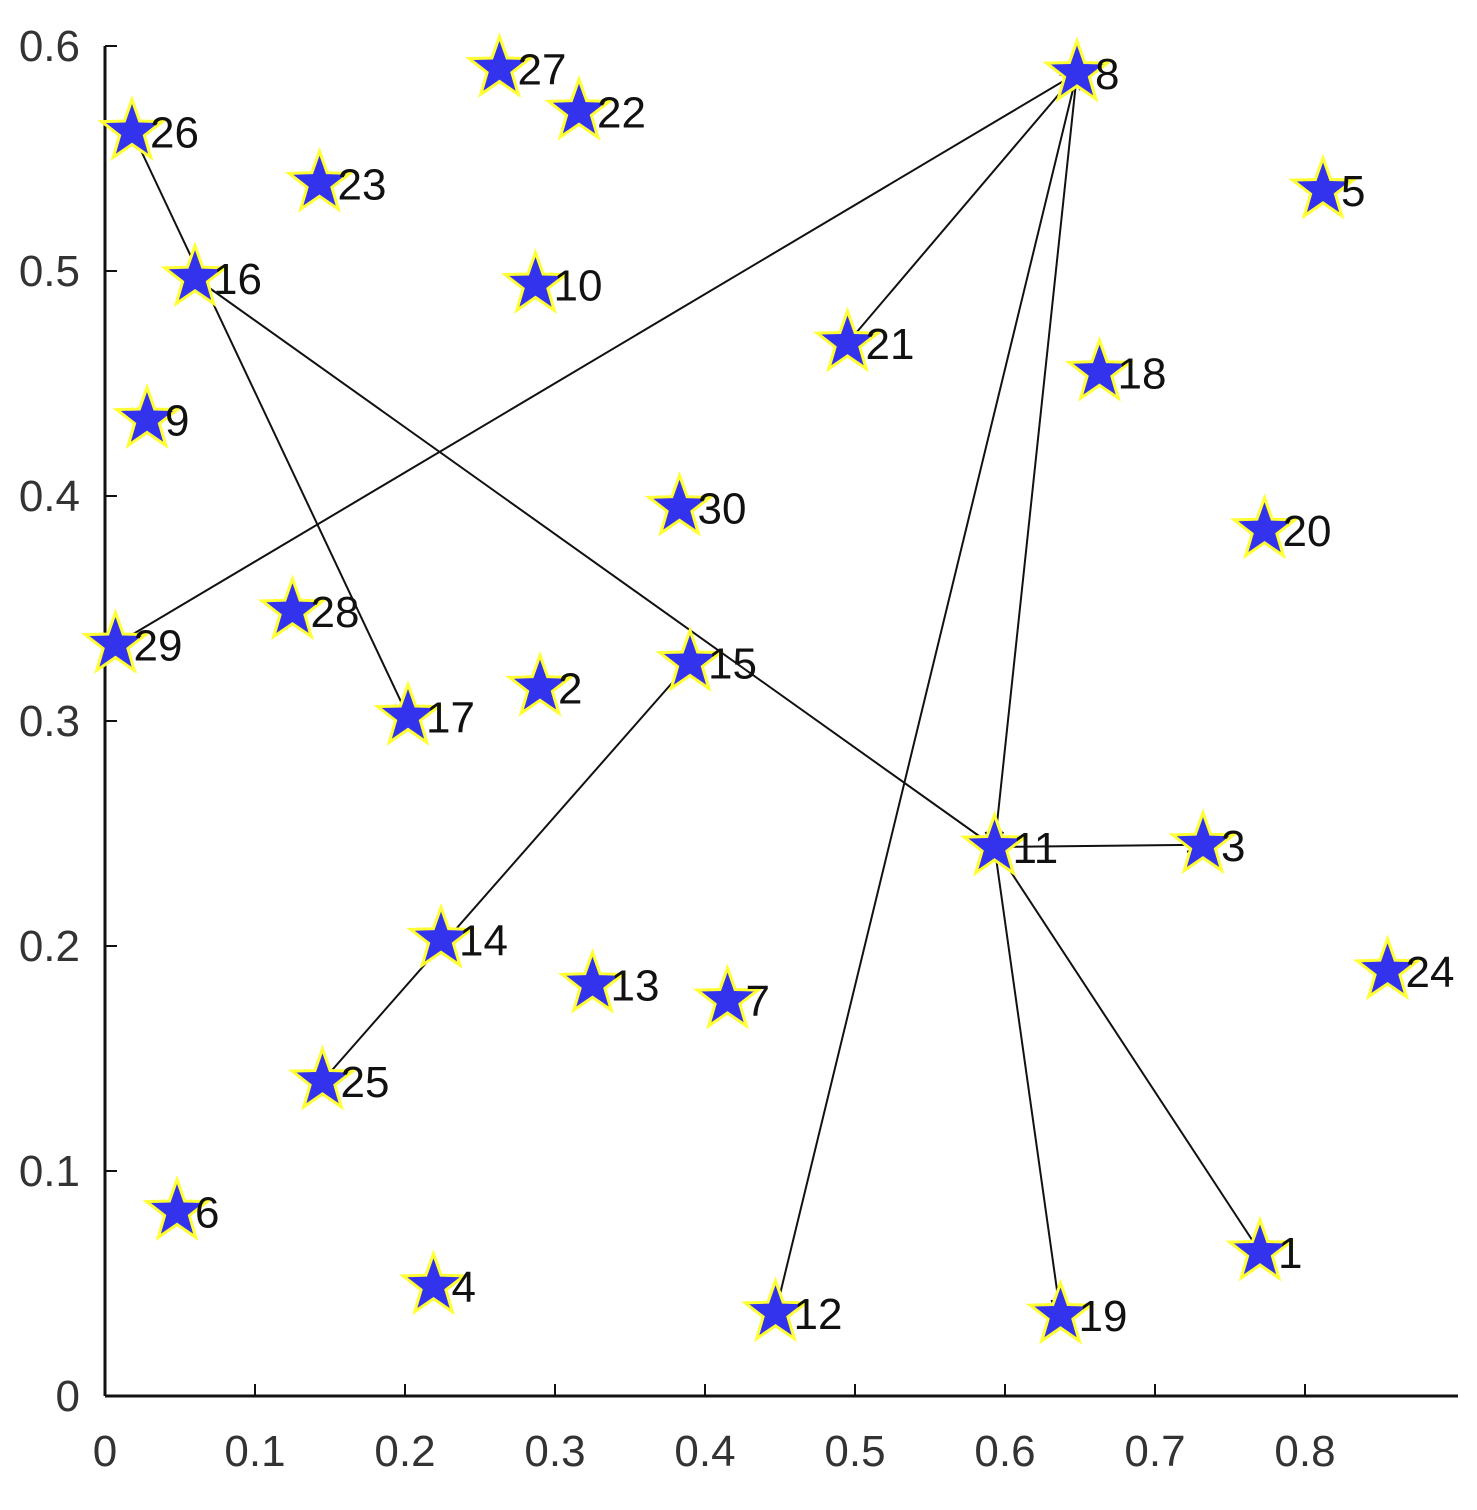 The width and height of the screenshot is (1477, 1510). Describe the element at coordinates (890, 344) in the screenshot. I see `node-label-21: 21` at that location.